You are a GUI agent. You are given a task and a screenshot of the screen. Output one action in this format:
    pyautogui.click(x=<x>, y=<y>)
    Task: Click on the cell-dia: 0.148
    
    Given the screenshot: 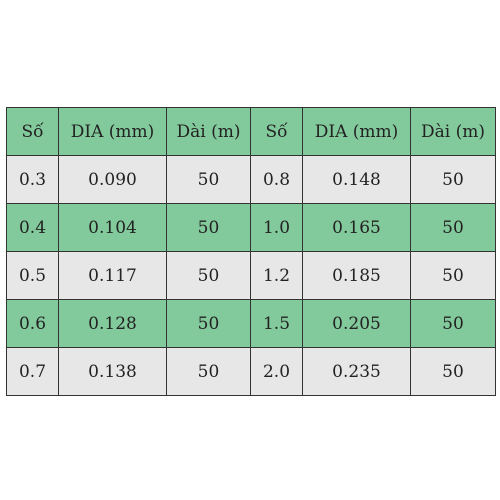 What is the action you would take?
    pyautogui.click(x=356, y=179)
    